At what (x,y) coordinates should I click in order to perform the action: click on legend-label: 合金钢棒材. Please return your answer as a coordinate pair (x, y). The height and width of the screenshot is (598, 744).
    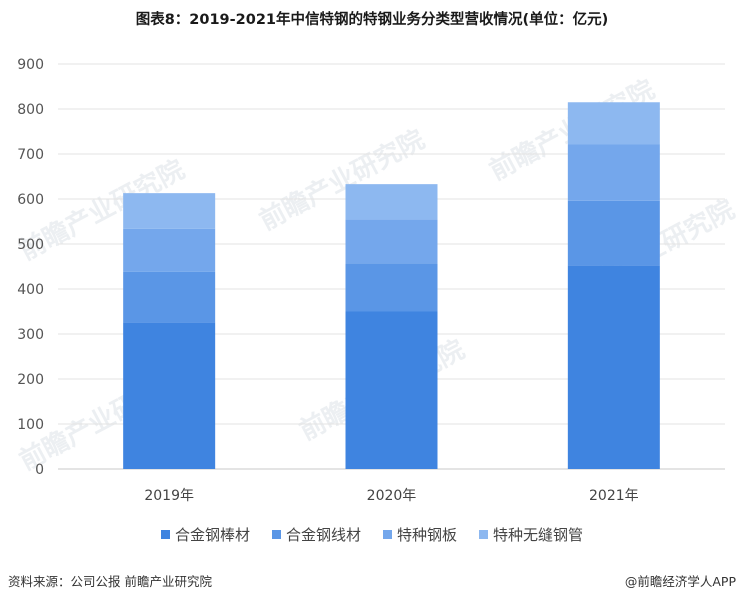
    Looking at the image, I should click on (212, 535).